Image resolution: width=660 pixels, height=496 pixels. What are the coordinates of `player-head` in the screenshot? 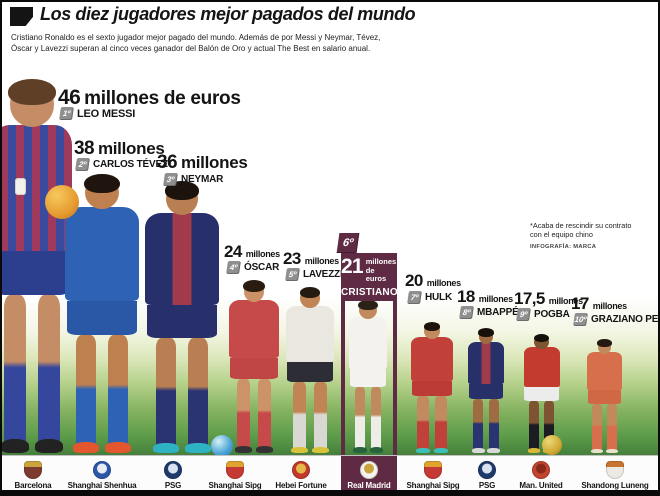 It's located at (32, 102).